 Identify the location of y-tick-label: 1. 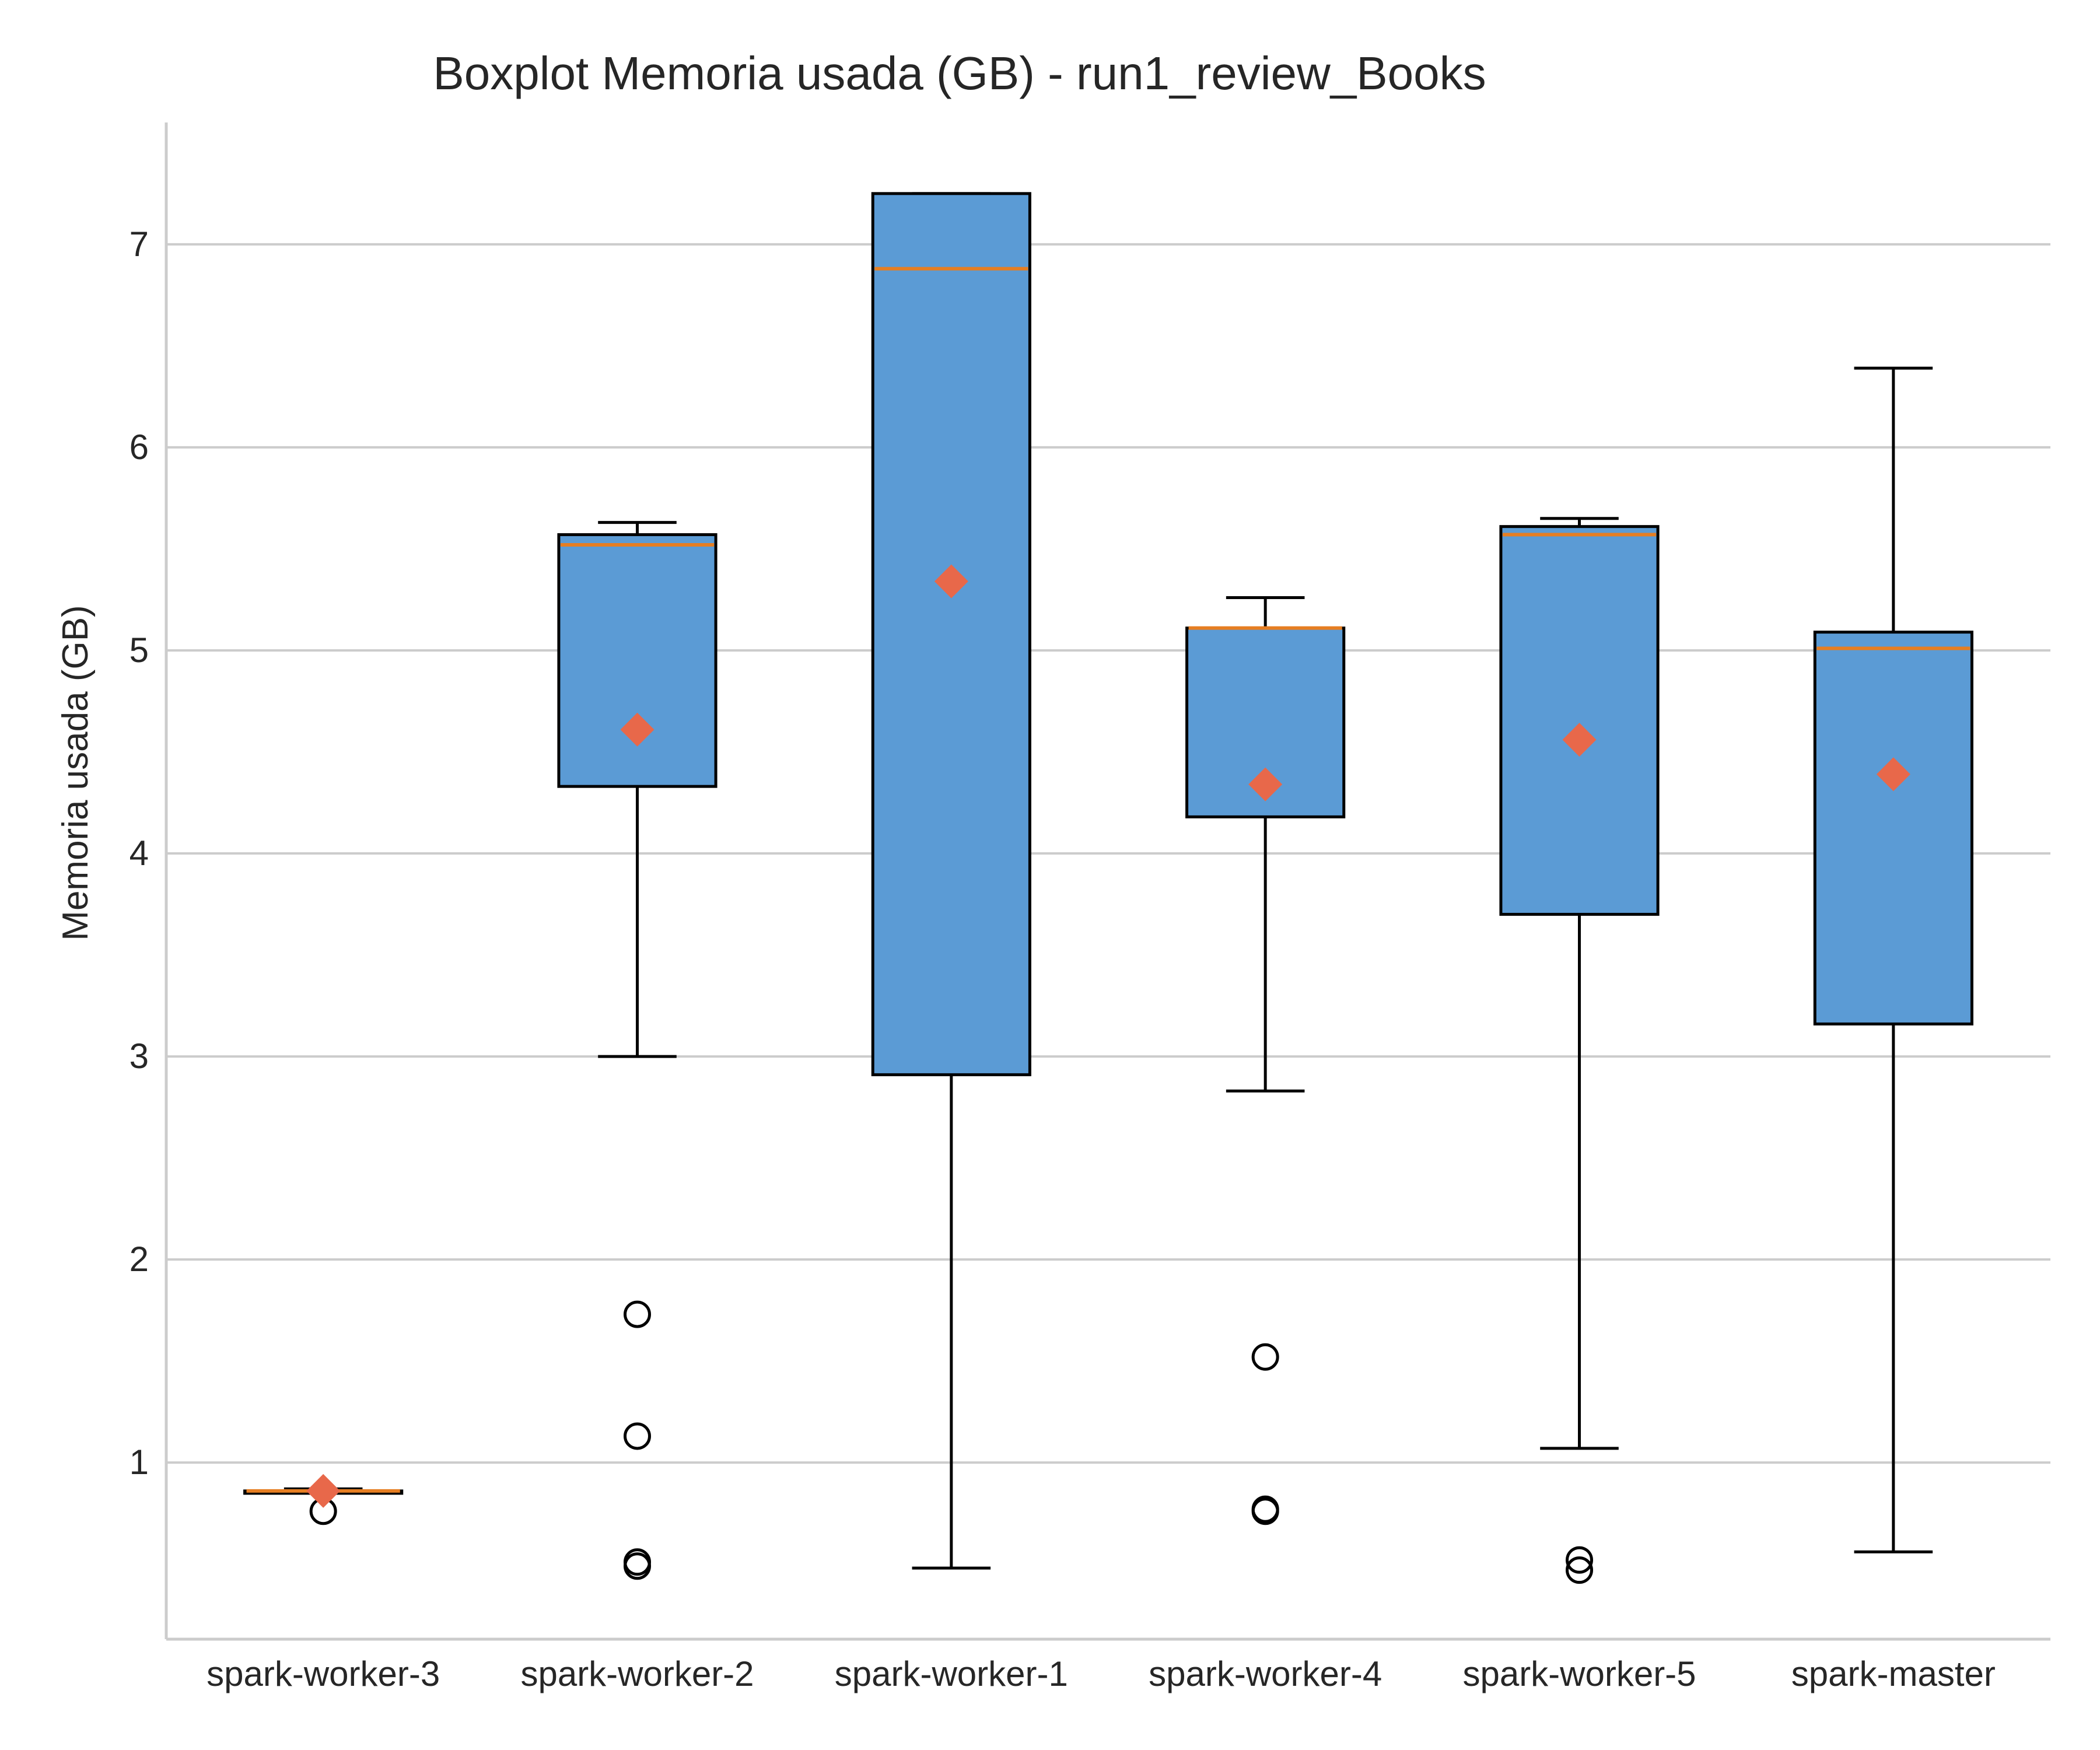
(139, 1462).